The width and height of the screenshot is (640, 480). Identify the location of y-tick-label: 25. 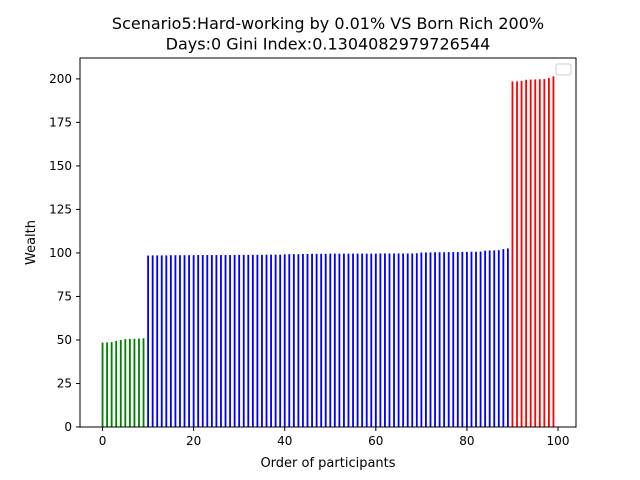
(64, 383).